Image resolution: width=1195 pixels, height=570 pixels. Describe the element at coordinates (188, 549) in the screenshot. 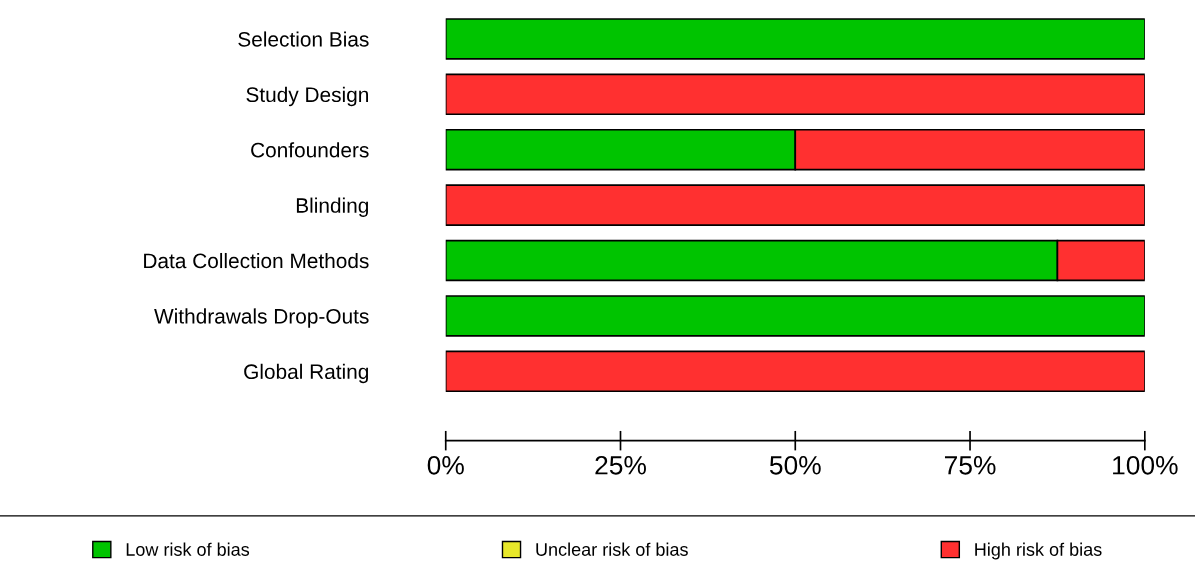

I see `legend-label: Low risk of bias` at that location.